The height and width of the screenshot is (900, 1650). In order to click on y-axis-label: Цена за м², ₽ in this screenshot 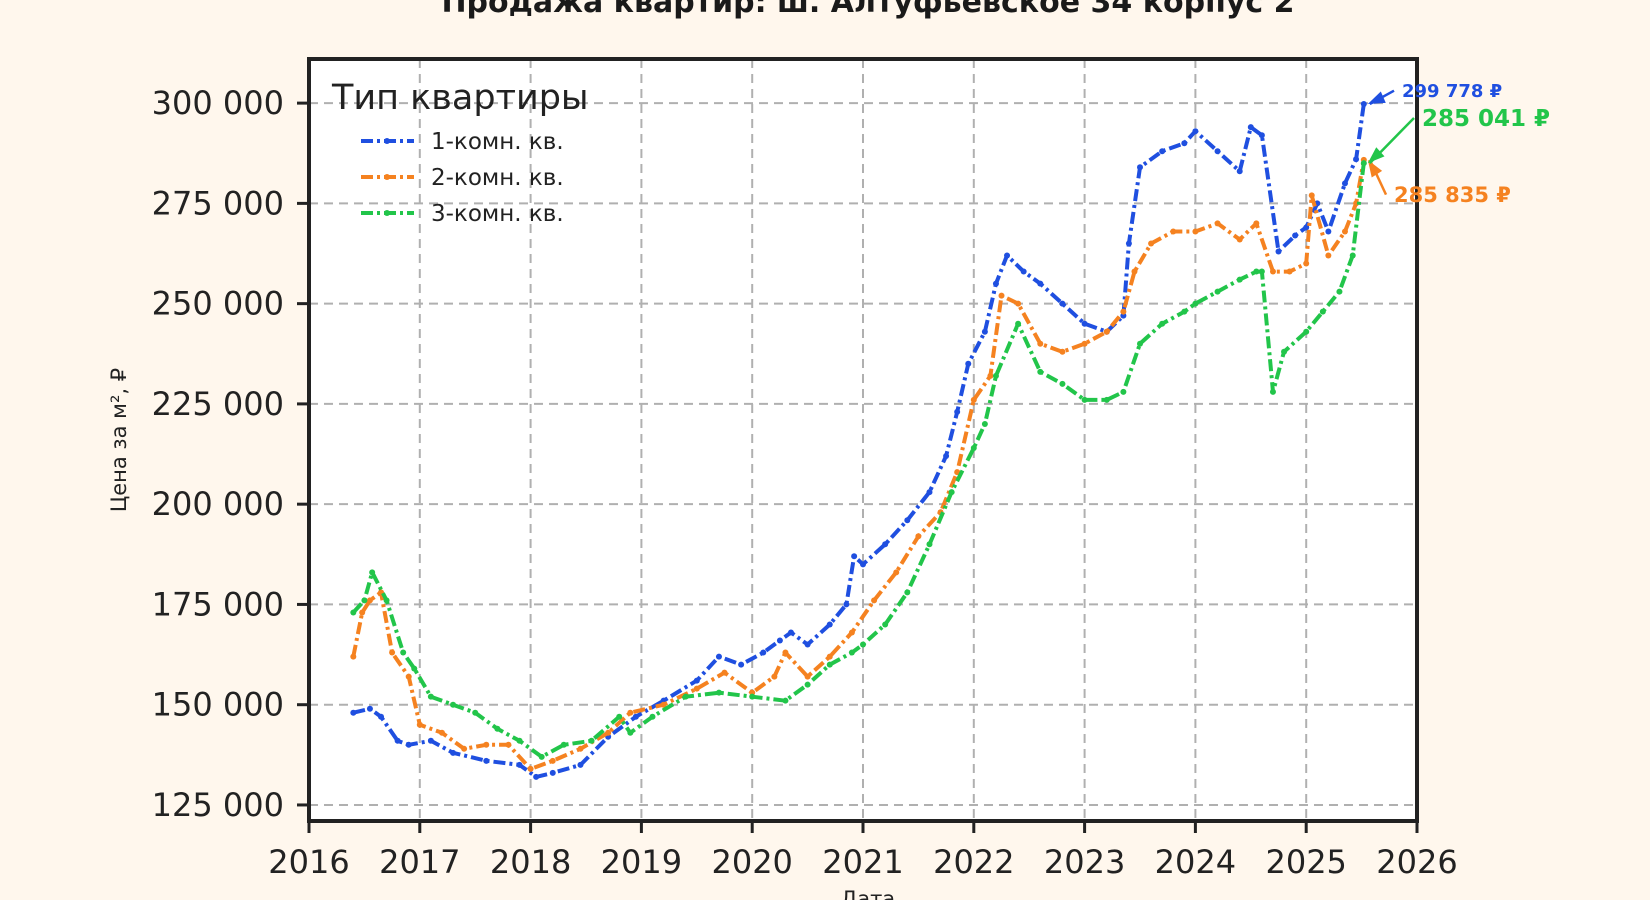, I will do `click(119, 440)`.